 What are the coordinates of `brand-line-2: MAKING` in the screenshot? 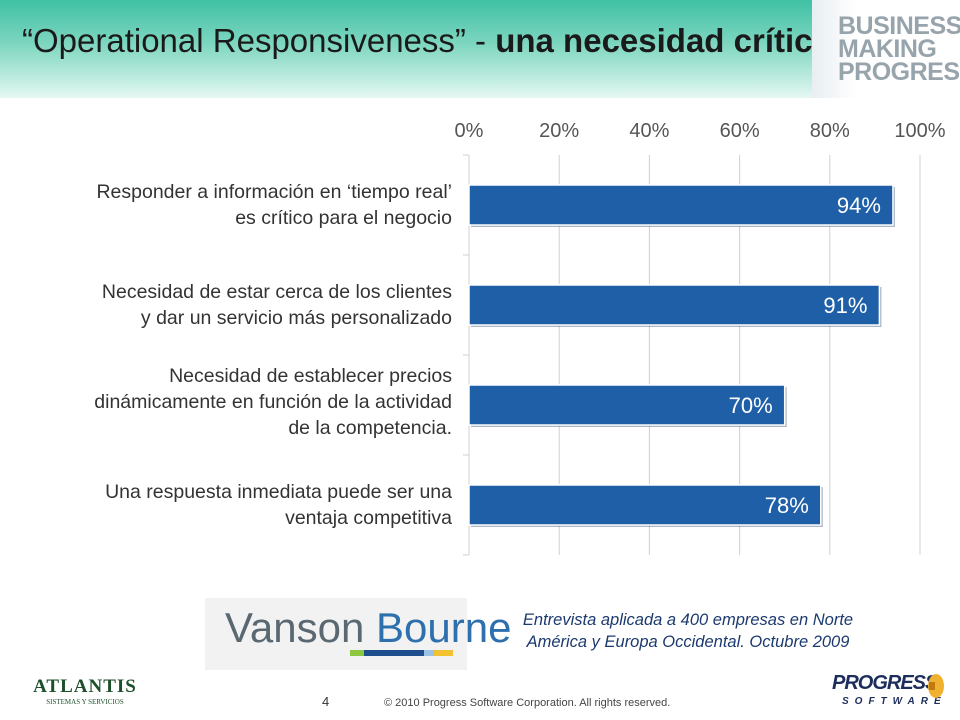 It's located at (887, 49).